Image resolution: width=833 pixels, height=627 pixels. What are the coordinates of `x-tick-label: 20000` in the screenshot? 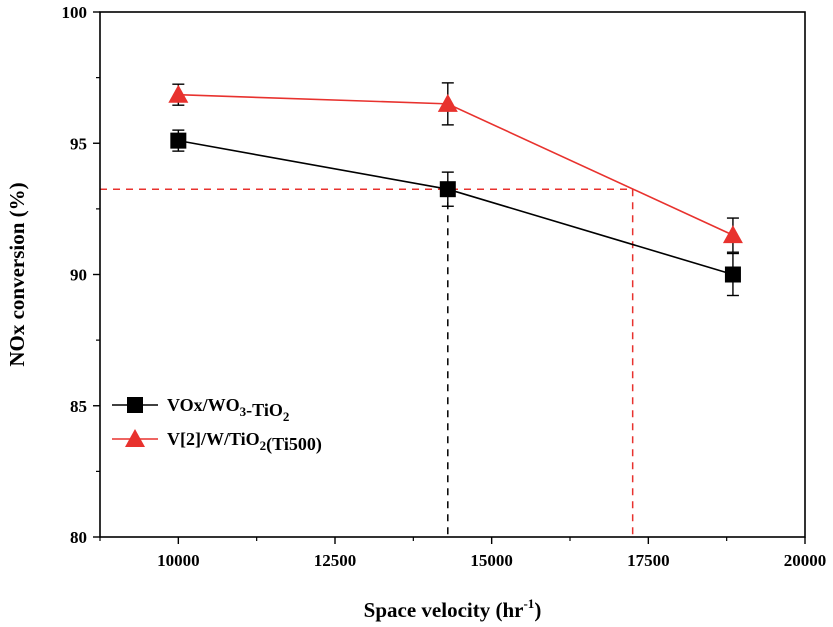 It's located at (805, 560).